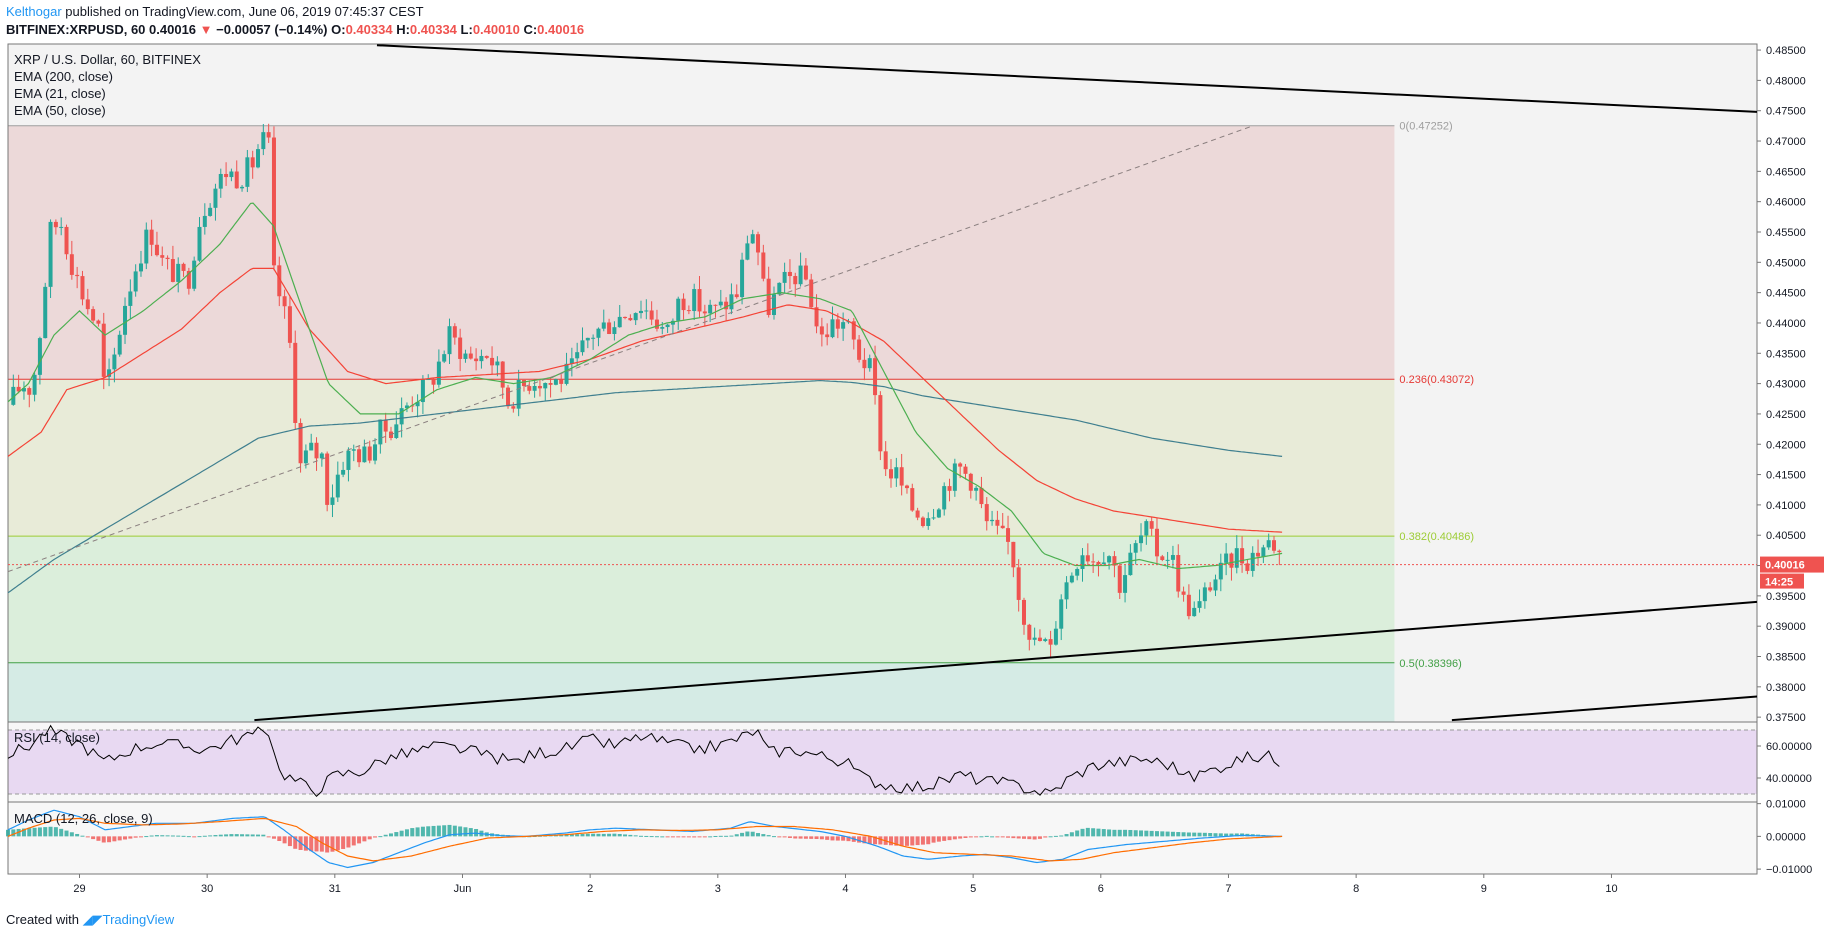 The width and height of the screenshot is (1828, 938). I want to click on rsi-legend: RSI (14, close), so click(57, 737).